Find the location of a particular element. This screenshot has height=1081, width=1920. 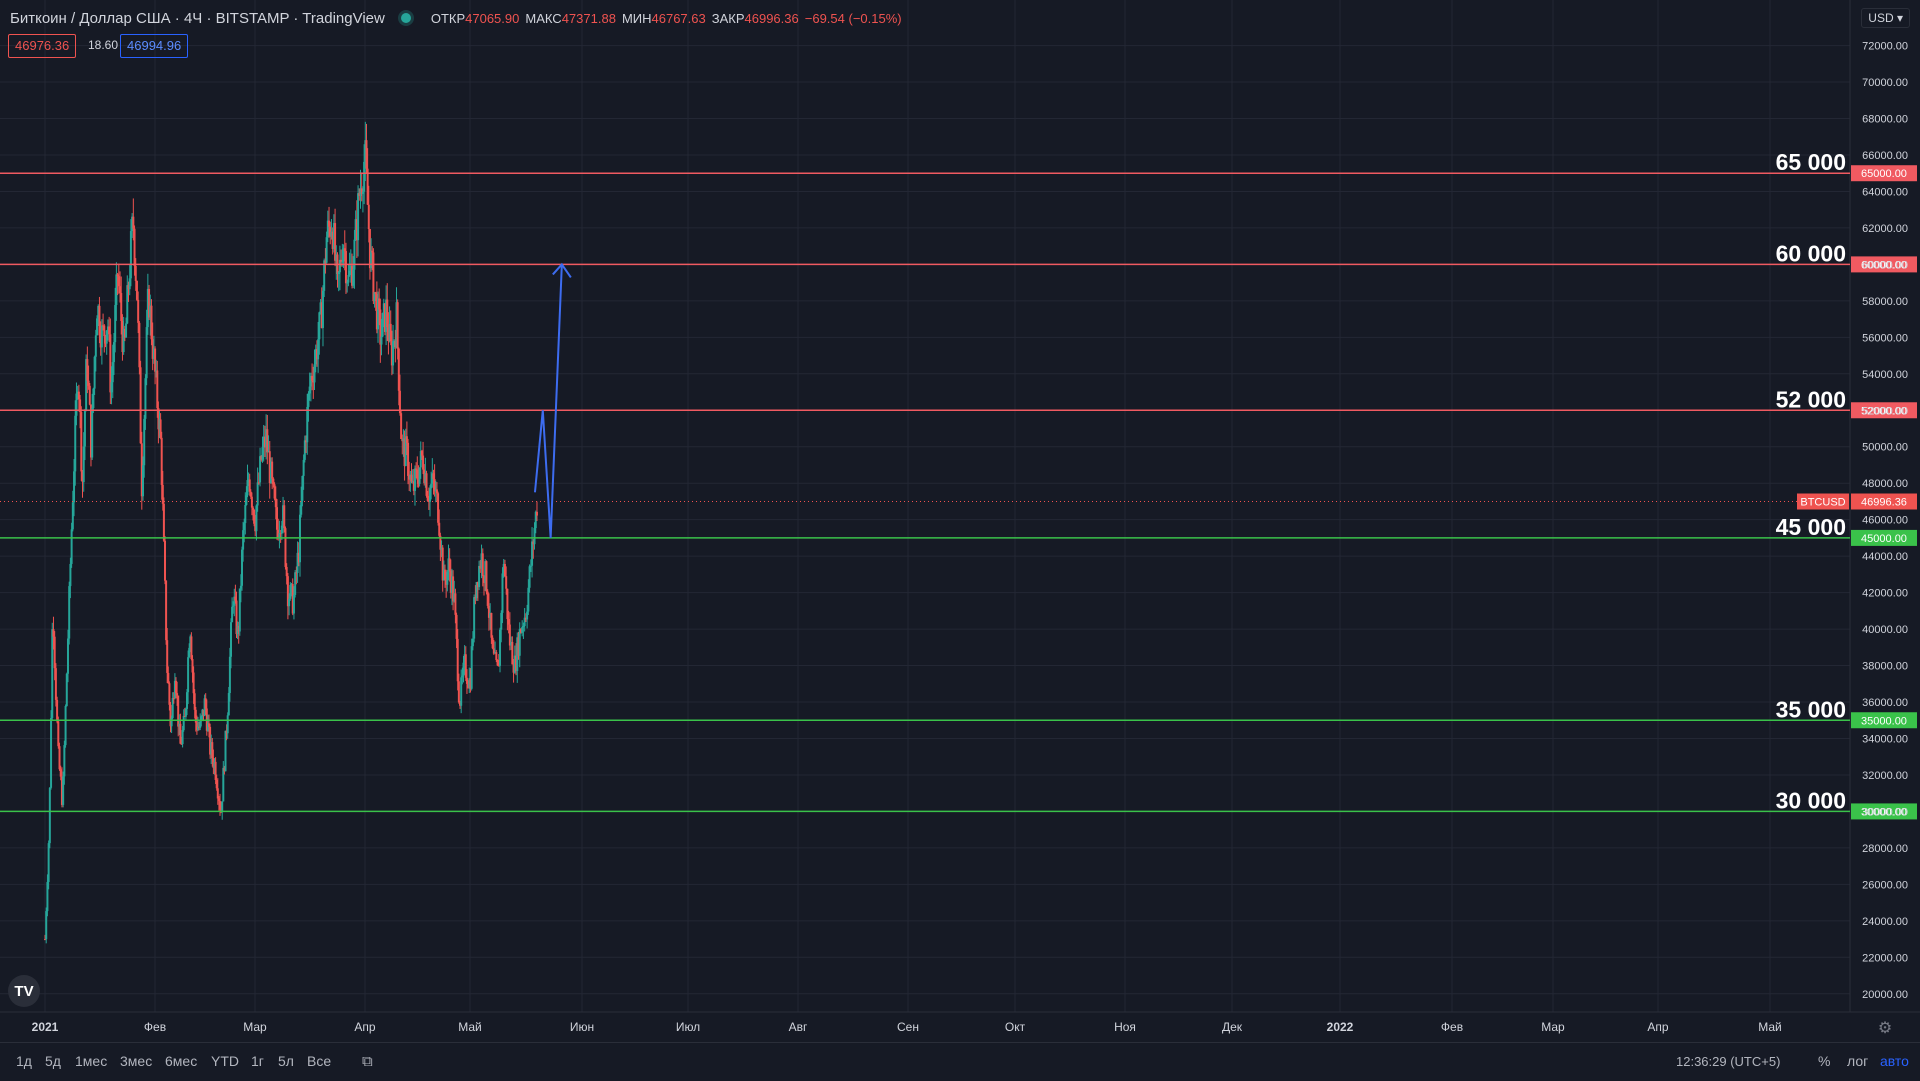

settings-gear-icon: ⚙ is located at coordinates (1885, 1028).